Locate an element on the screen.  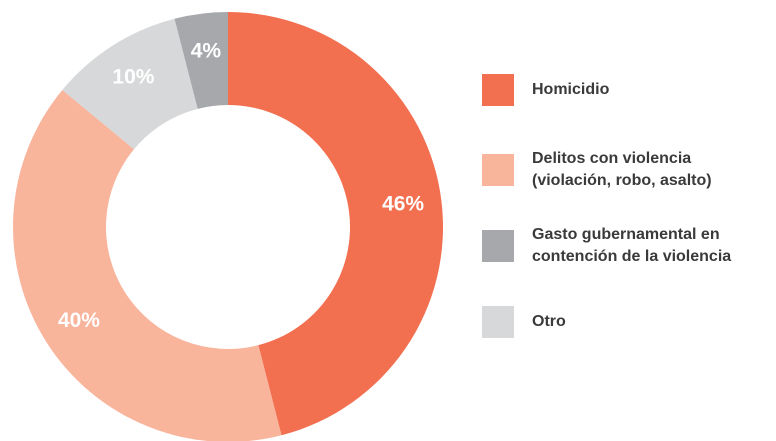
value-label: 40% is located at coordinates (79, 320).